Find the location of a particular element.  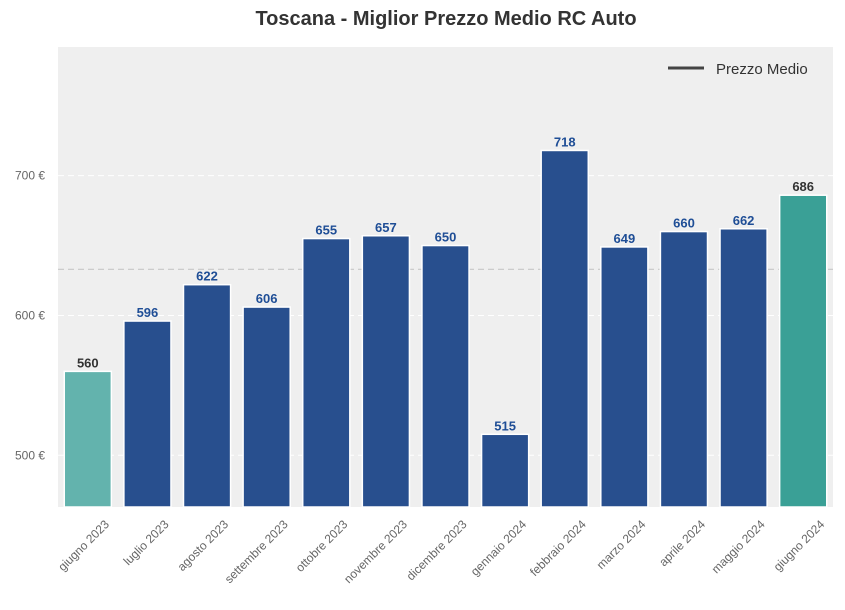

bar-value-label: 662 is located at coordinates (744, 220).